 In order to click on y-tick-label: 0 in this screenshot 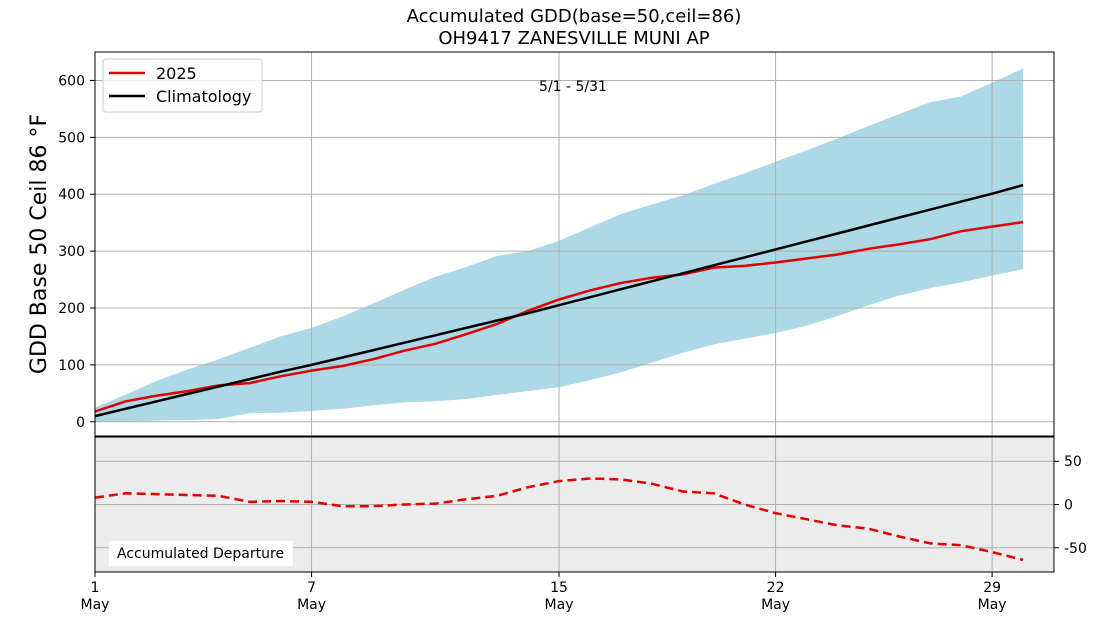, I will do `click(80, 423)`.